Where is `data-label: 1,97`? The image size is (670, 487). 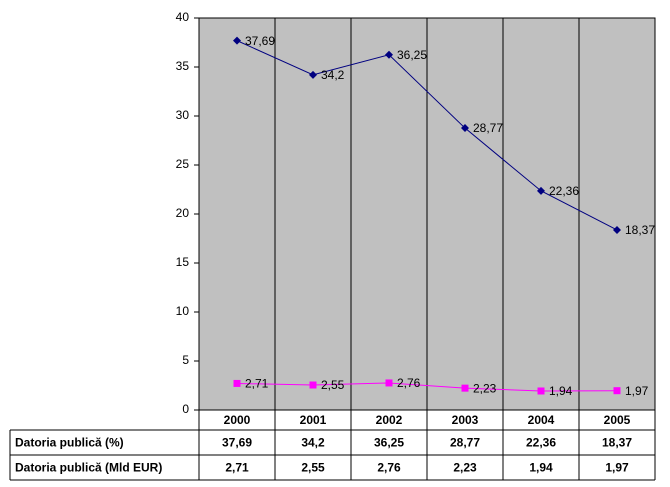
data-label: 1,97 is located at coordinates (637, 391).